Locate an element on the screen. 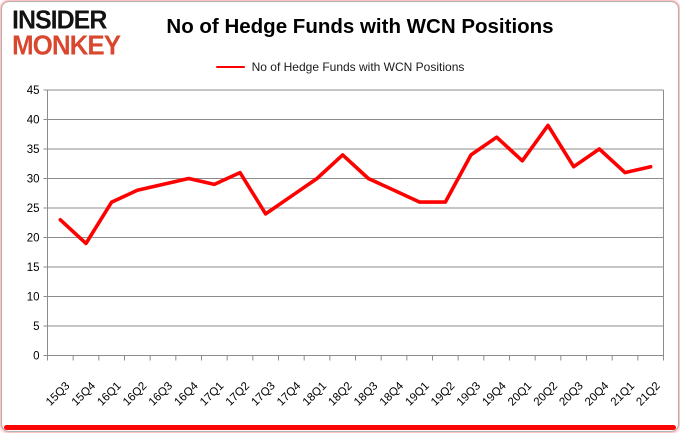 Image resolution: width=680 pixels, height=433 pixels. x-tick-label-20Q3: 20Q3 is located at coordinates (571, 394).